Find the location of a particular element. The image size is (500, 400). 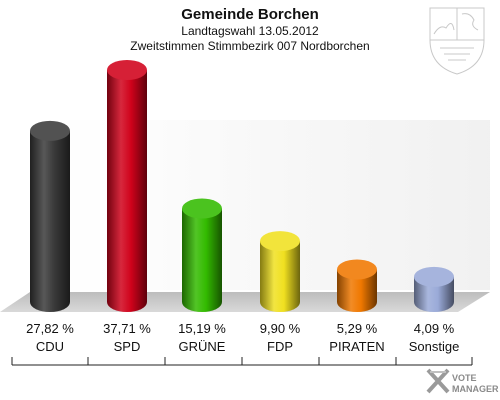

category-label-piraten: PIRATEN is located at coordinates (356, 346).